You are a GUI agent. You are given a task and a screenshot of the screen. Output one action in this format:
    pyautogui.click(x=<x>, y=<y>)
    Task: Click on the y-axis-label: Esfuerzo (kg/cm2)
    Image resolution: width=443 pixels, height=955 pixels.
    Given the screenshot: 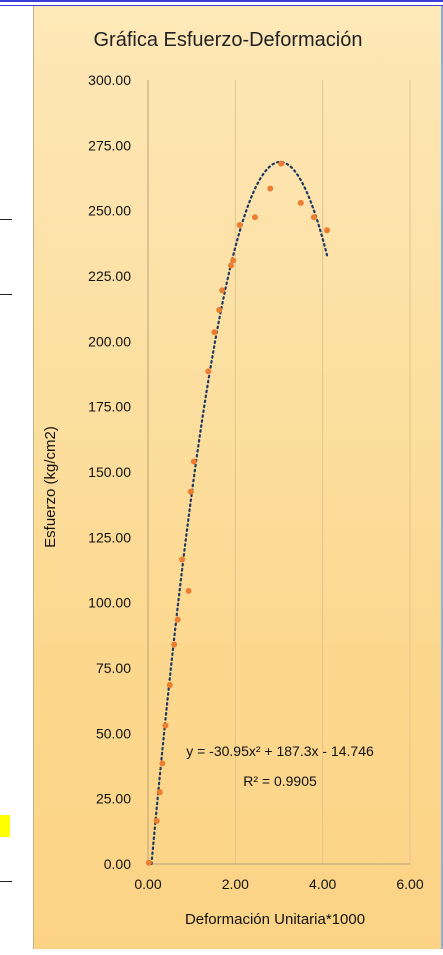 What is the action you would take?
    pyautogui.click(x=50, y=487)
    